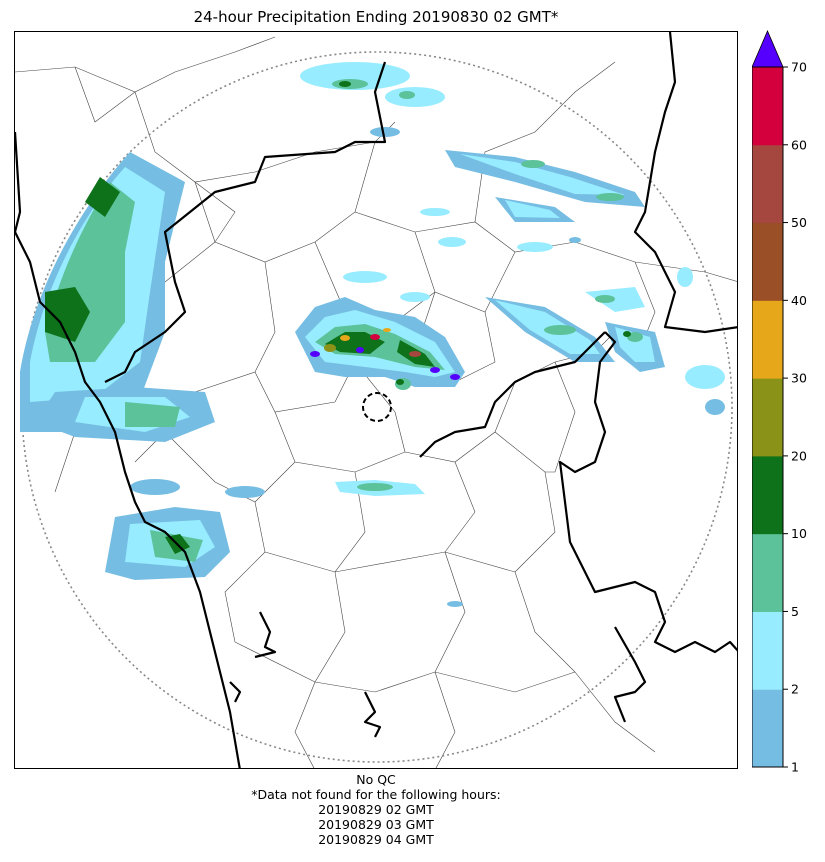  I want to click on colorbar-tick-label: 5, so click(795, 611).